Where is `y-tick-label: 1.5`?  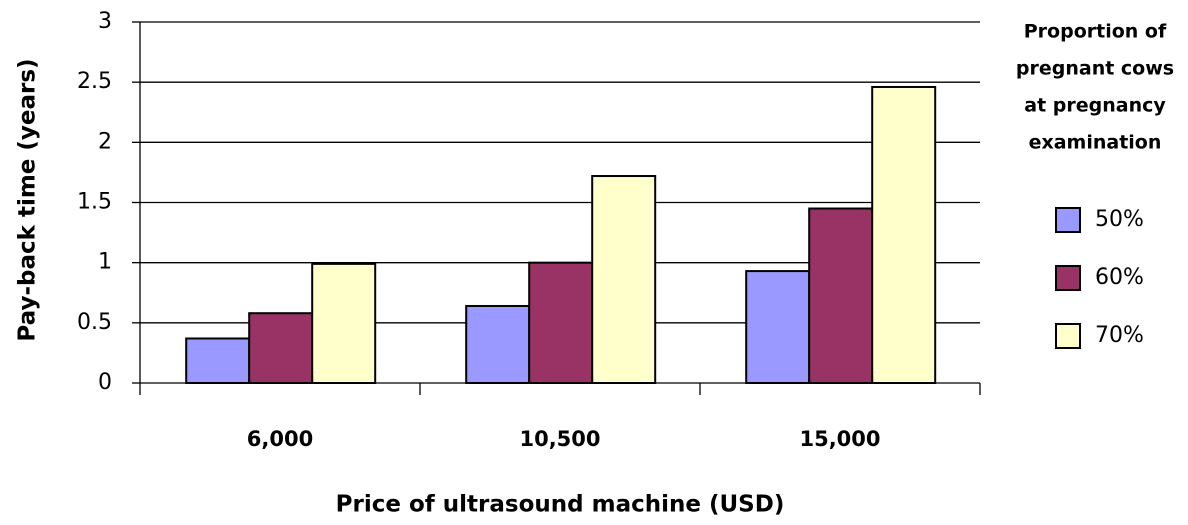 y-tick-label: 1.5 is located at coordinates (94, 202).